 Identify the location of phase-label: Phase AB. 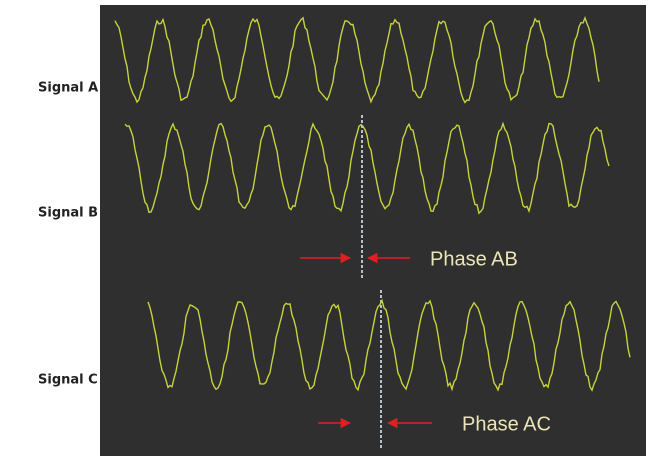
(474, 259).